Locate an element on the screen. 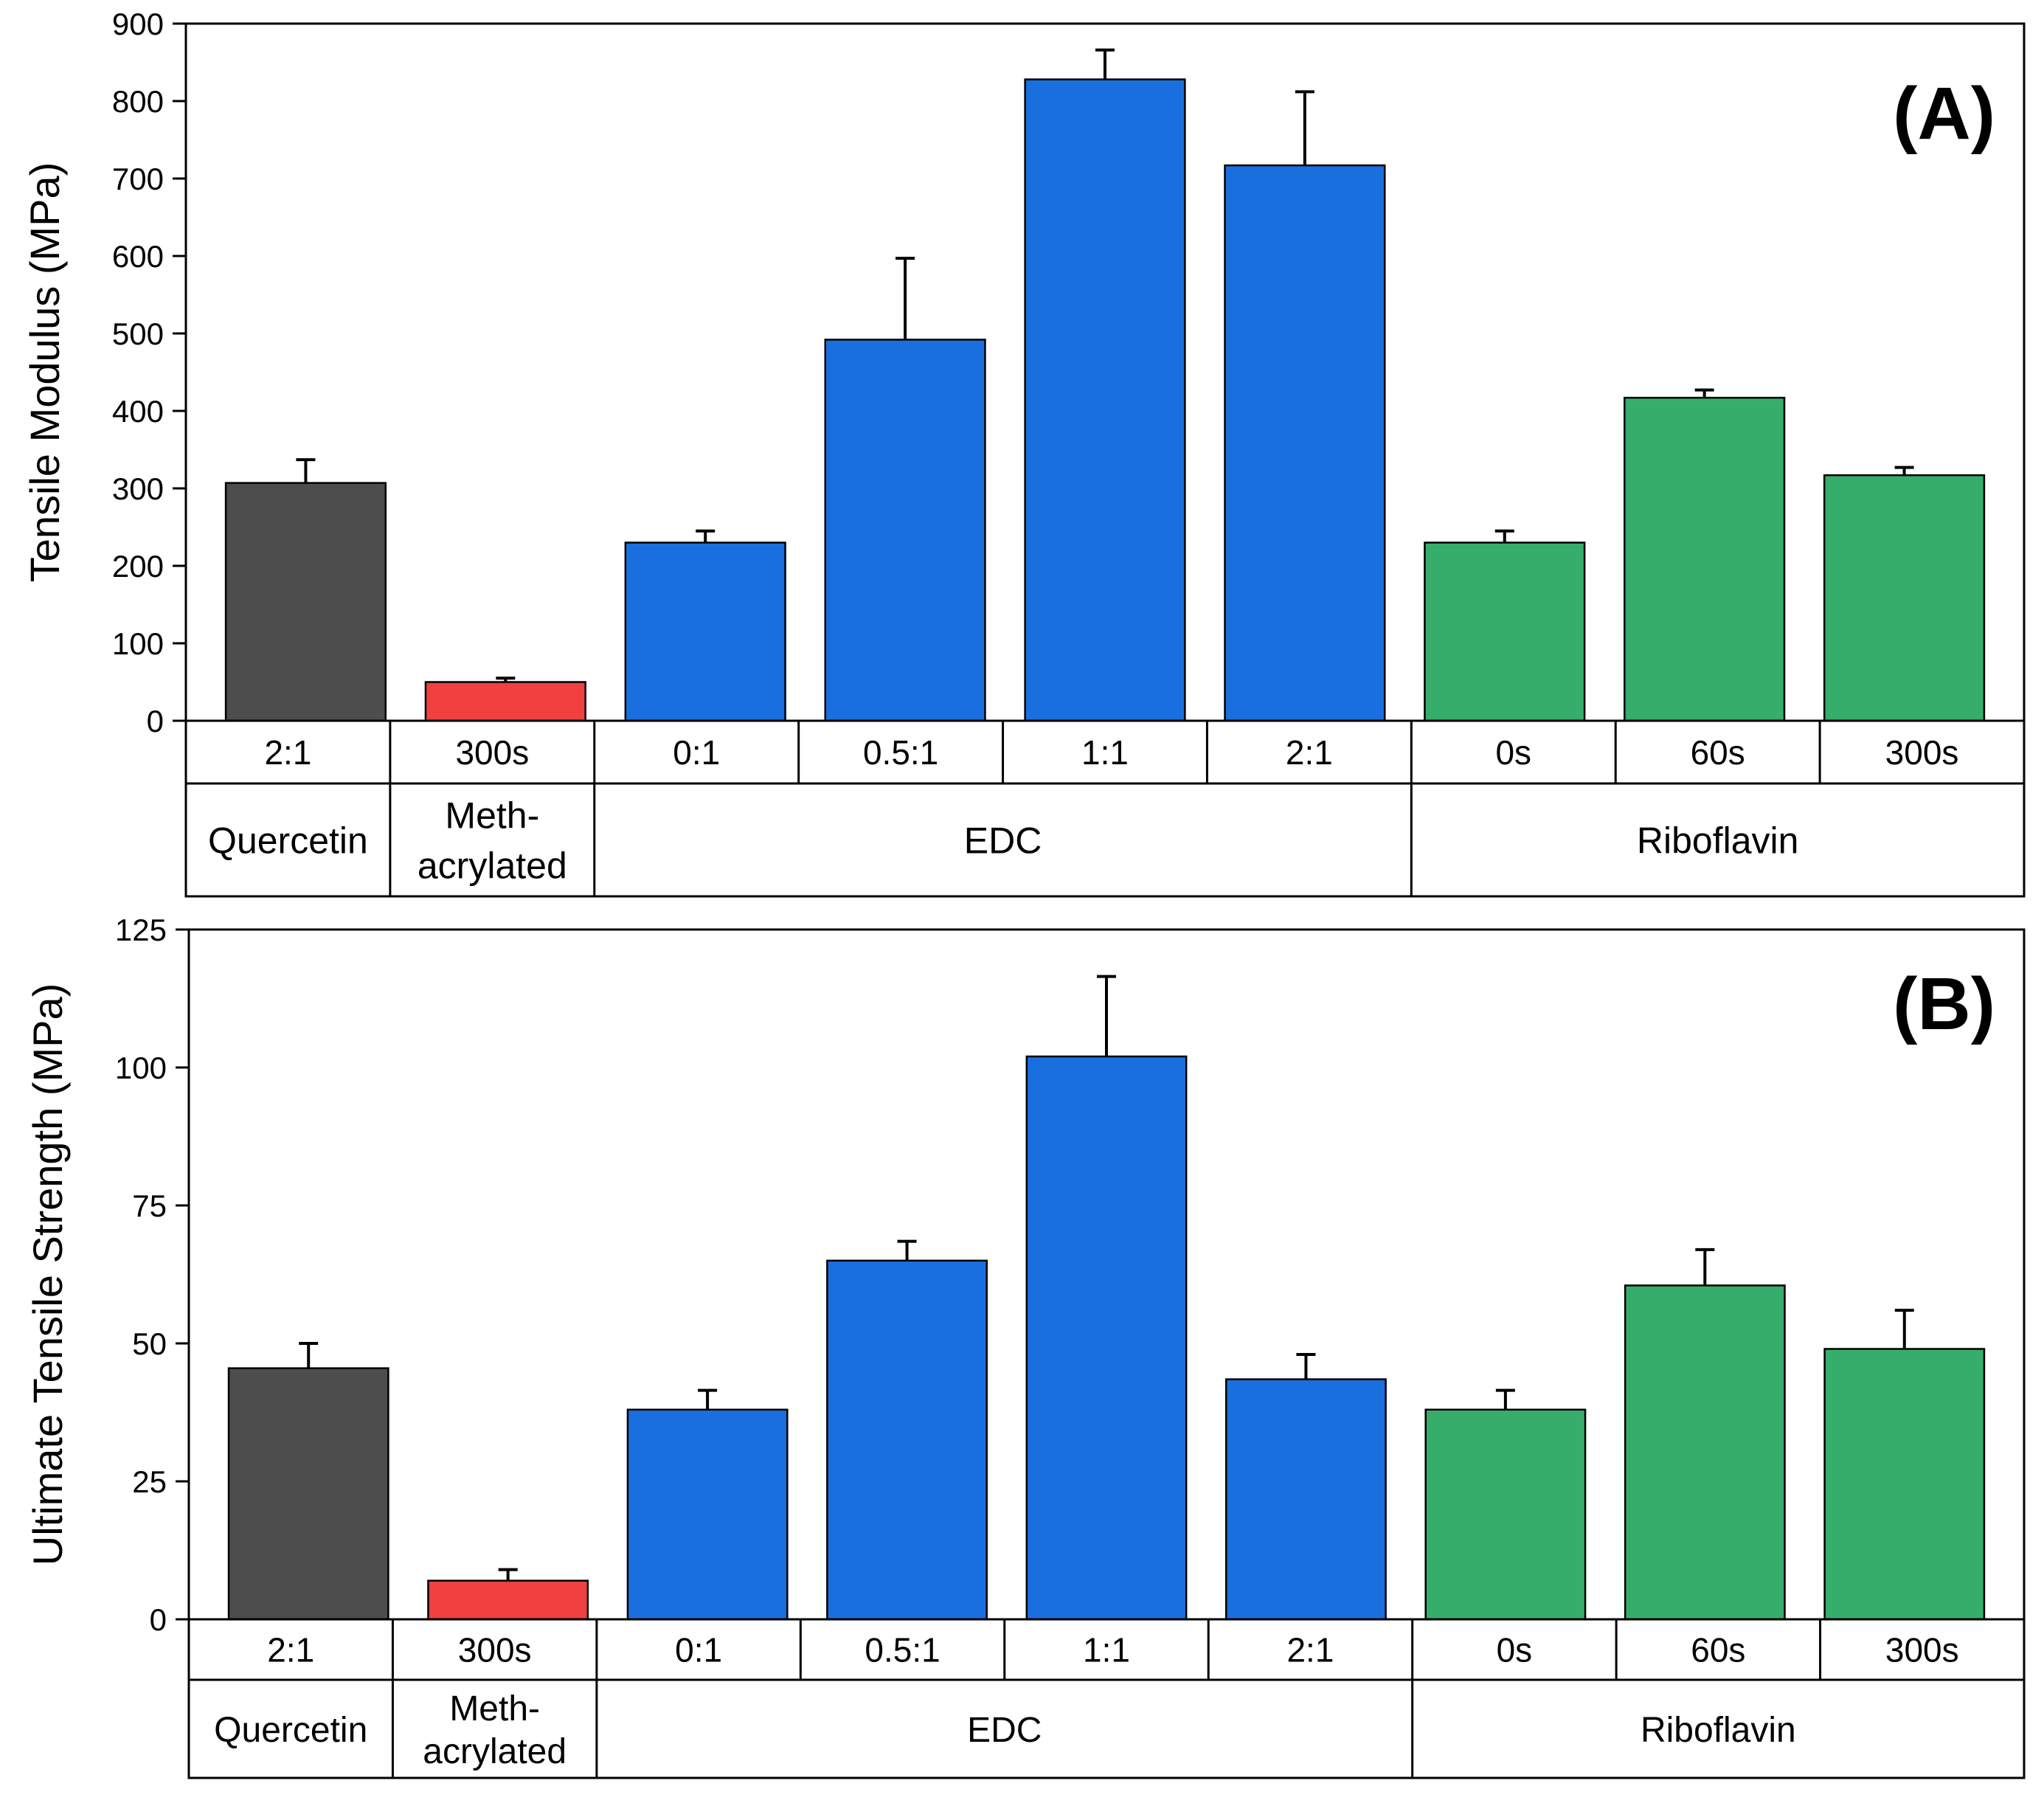 This screenshot has width=2044, height=1803. y-tick-label: 400 is located at coordinates (138, 411).